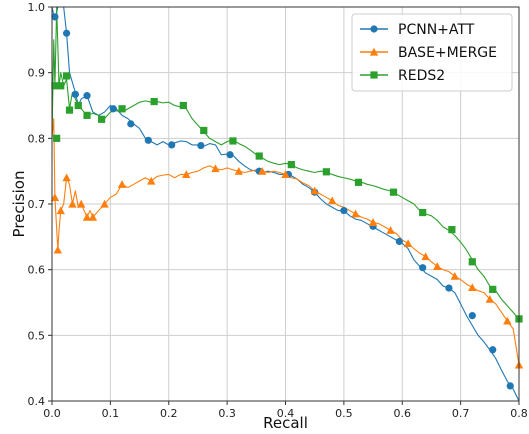 This screenshot has width=529, height=434. I want to click on y-tick-label: 0.5, so click(37, 335).